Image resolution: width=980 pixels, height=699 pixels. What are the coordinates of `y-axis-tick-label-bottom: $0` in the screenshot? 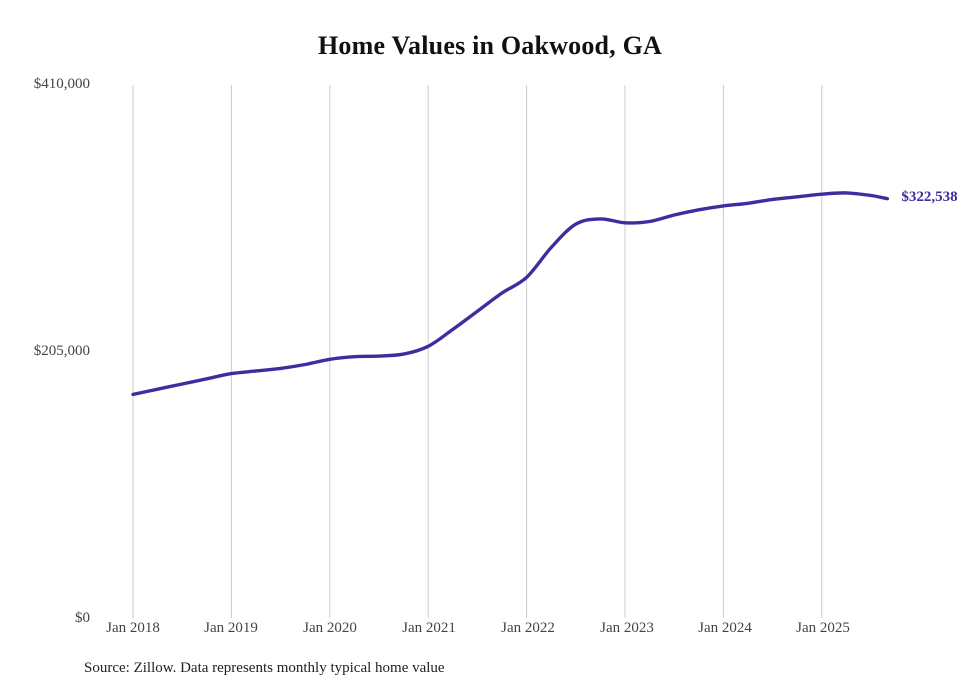 It's located at (82, 618).